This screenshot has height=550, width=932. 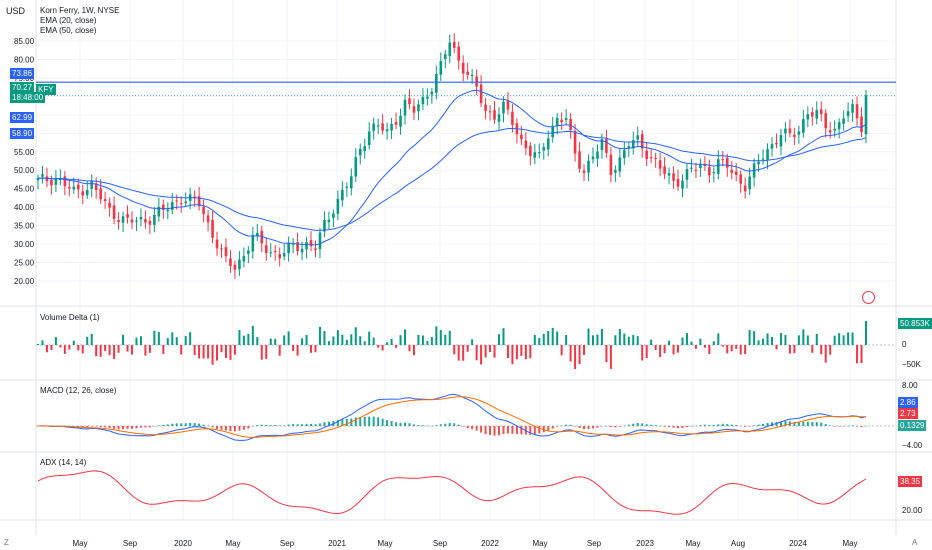 I want to click on ema50-price-tag: 58.90, so click(x=22, y=133).